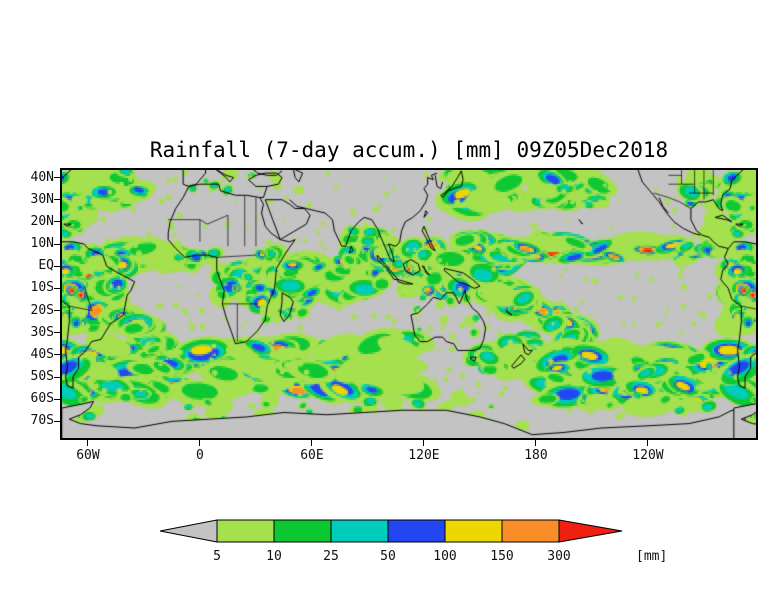 The image size is (784, 612). Describe the element at coordinates (651, 556) in the screenshot. I see `legend-unit-label: [mm]` at that location.